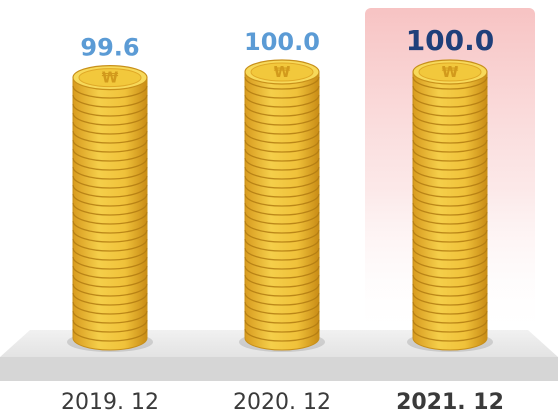 The width and height of the screenshot is (558, 418). I want to click on value-label: 99.6, so click(109, 48).